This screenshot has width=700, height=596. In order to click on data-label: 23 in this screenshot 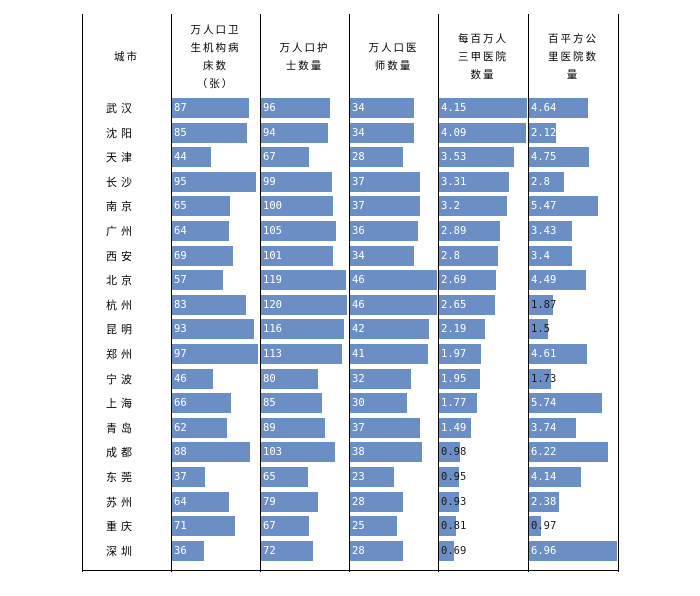, I will do `click(358, 477)`.